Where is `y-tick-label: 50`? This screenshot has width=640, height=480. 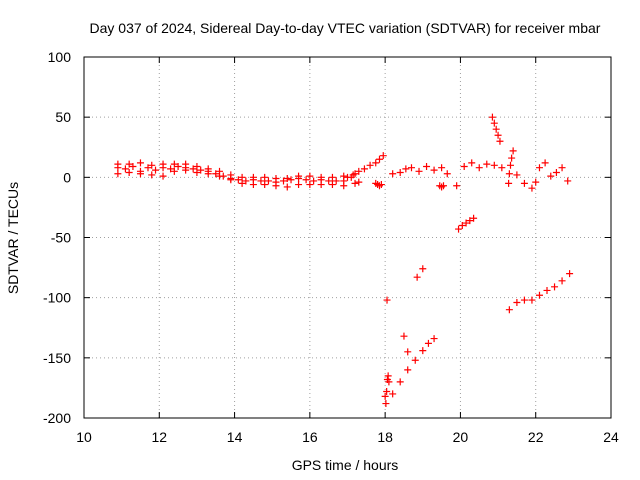 y-tick-label: 50 is located at coordinates (63, 117).